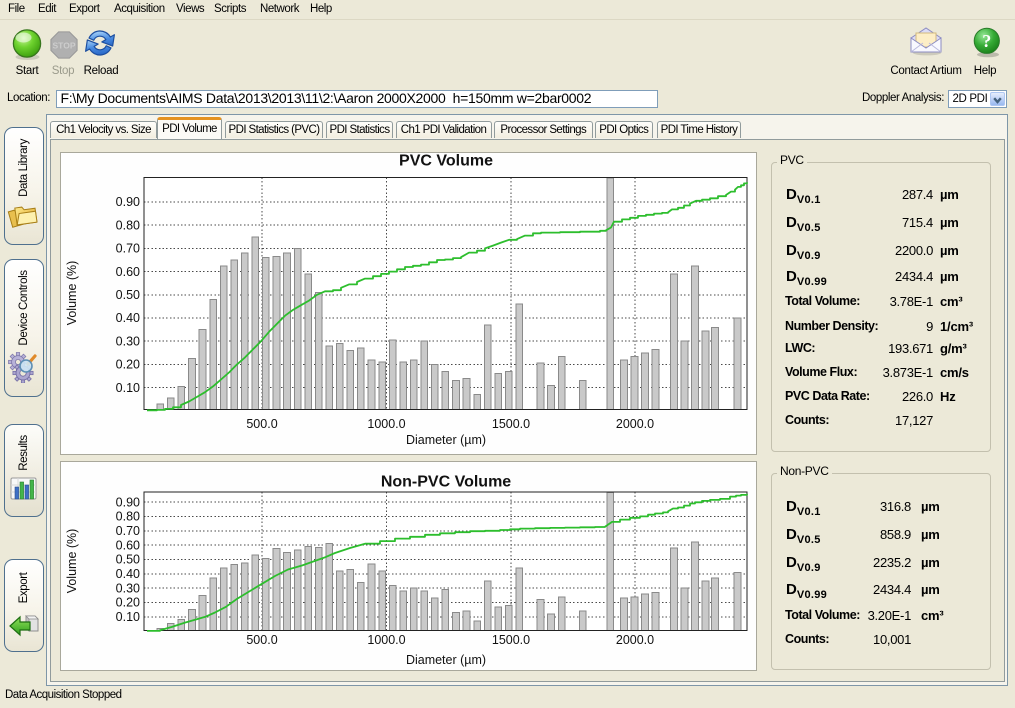 Image resolution: width=1015 pixels, height=708 pixels. What do you see at coordinates (63, 45) in the screenshot?
I see `svg-text: STOP` at bounding box center [63, 45].